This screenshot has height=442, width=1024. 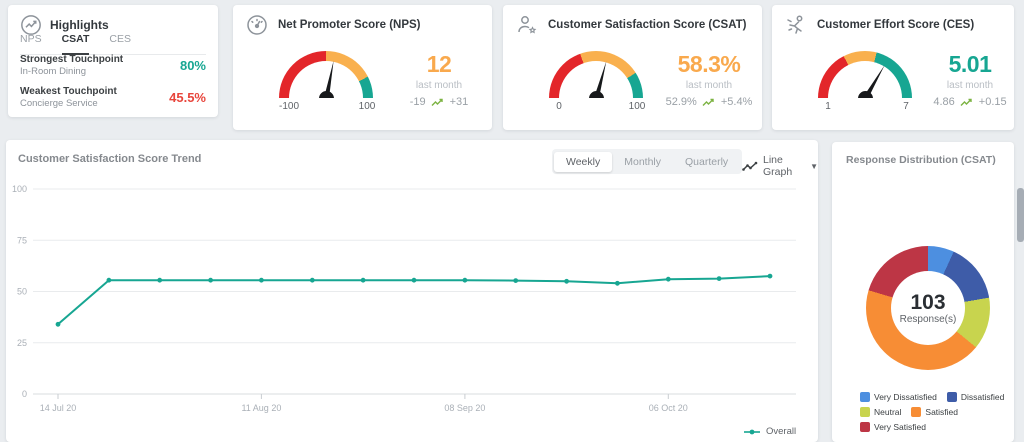 I want to click on nps-gauge, so click(x=326, y=74).